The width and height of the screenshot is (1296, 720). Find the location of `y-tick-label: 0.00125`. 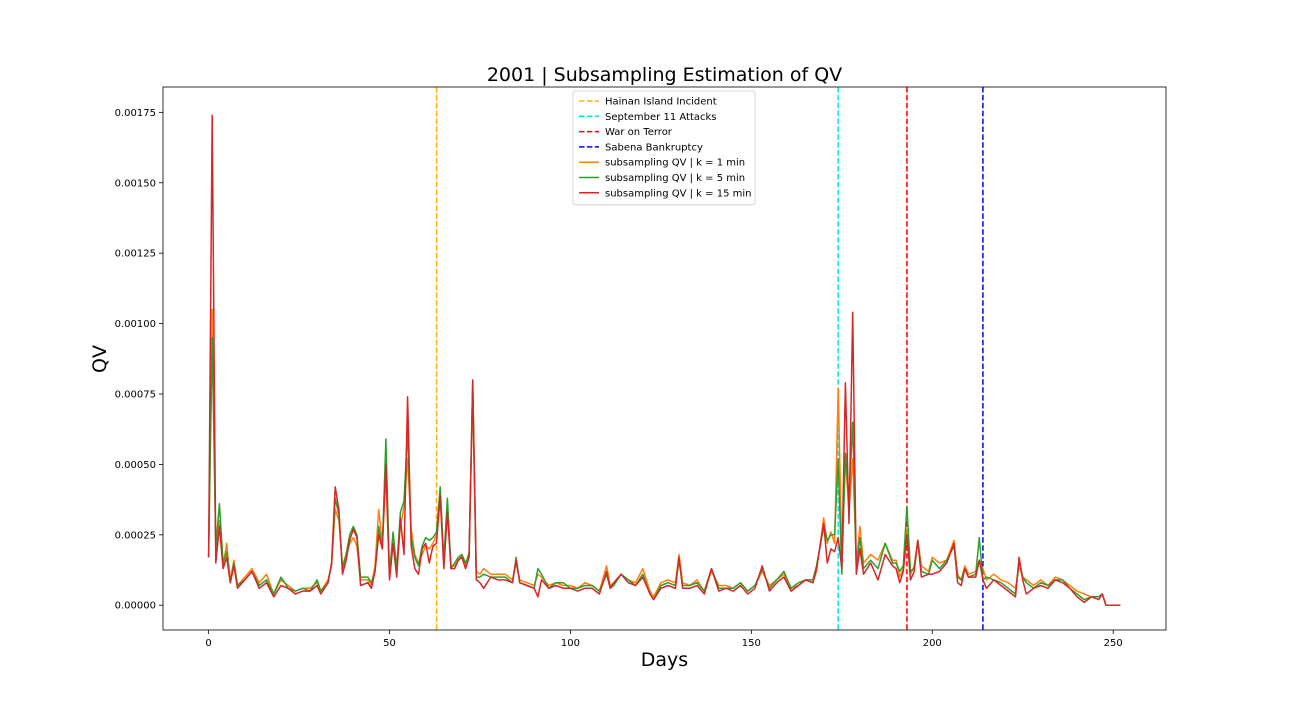

y-tick-label: 0.00125 is located at coordinates (135, 254).